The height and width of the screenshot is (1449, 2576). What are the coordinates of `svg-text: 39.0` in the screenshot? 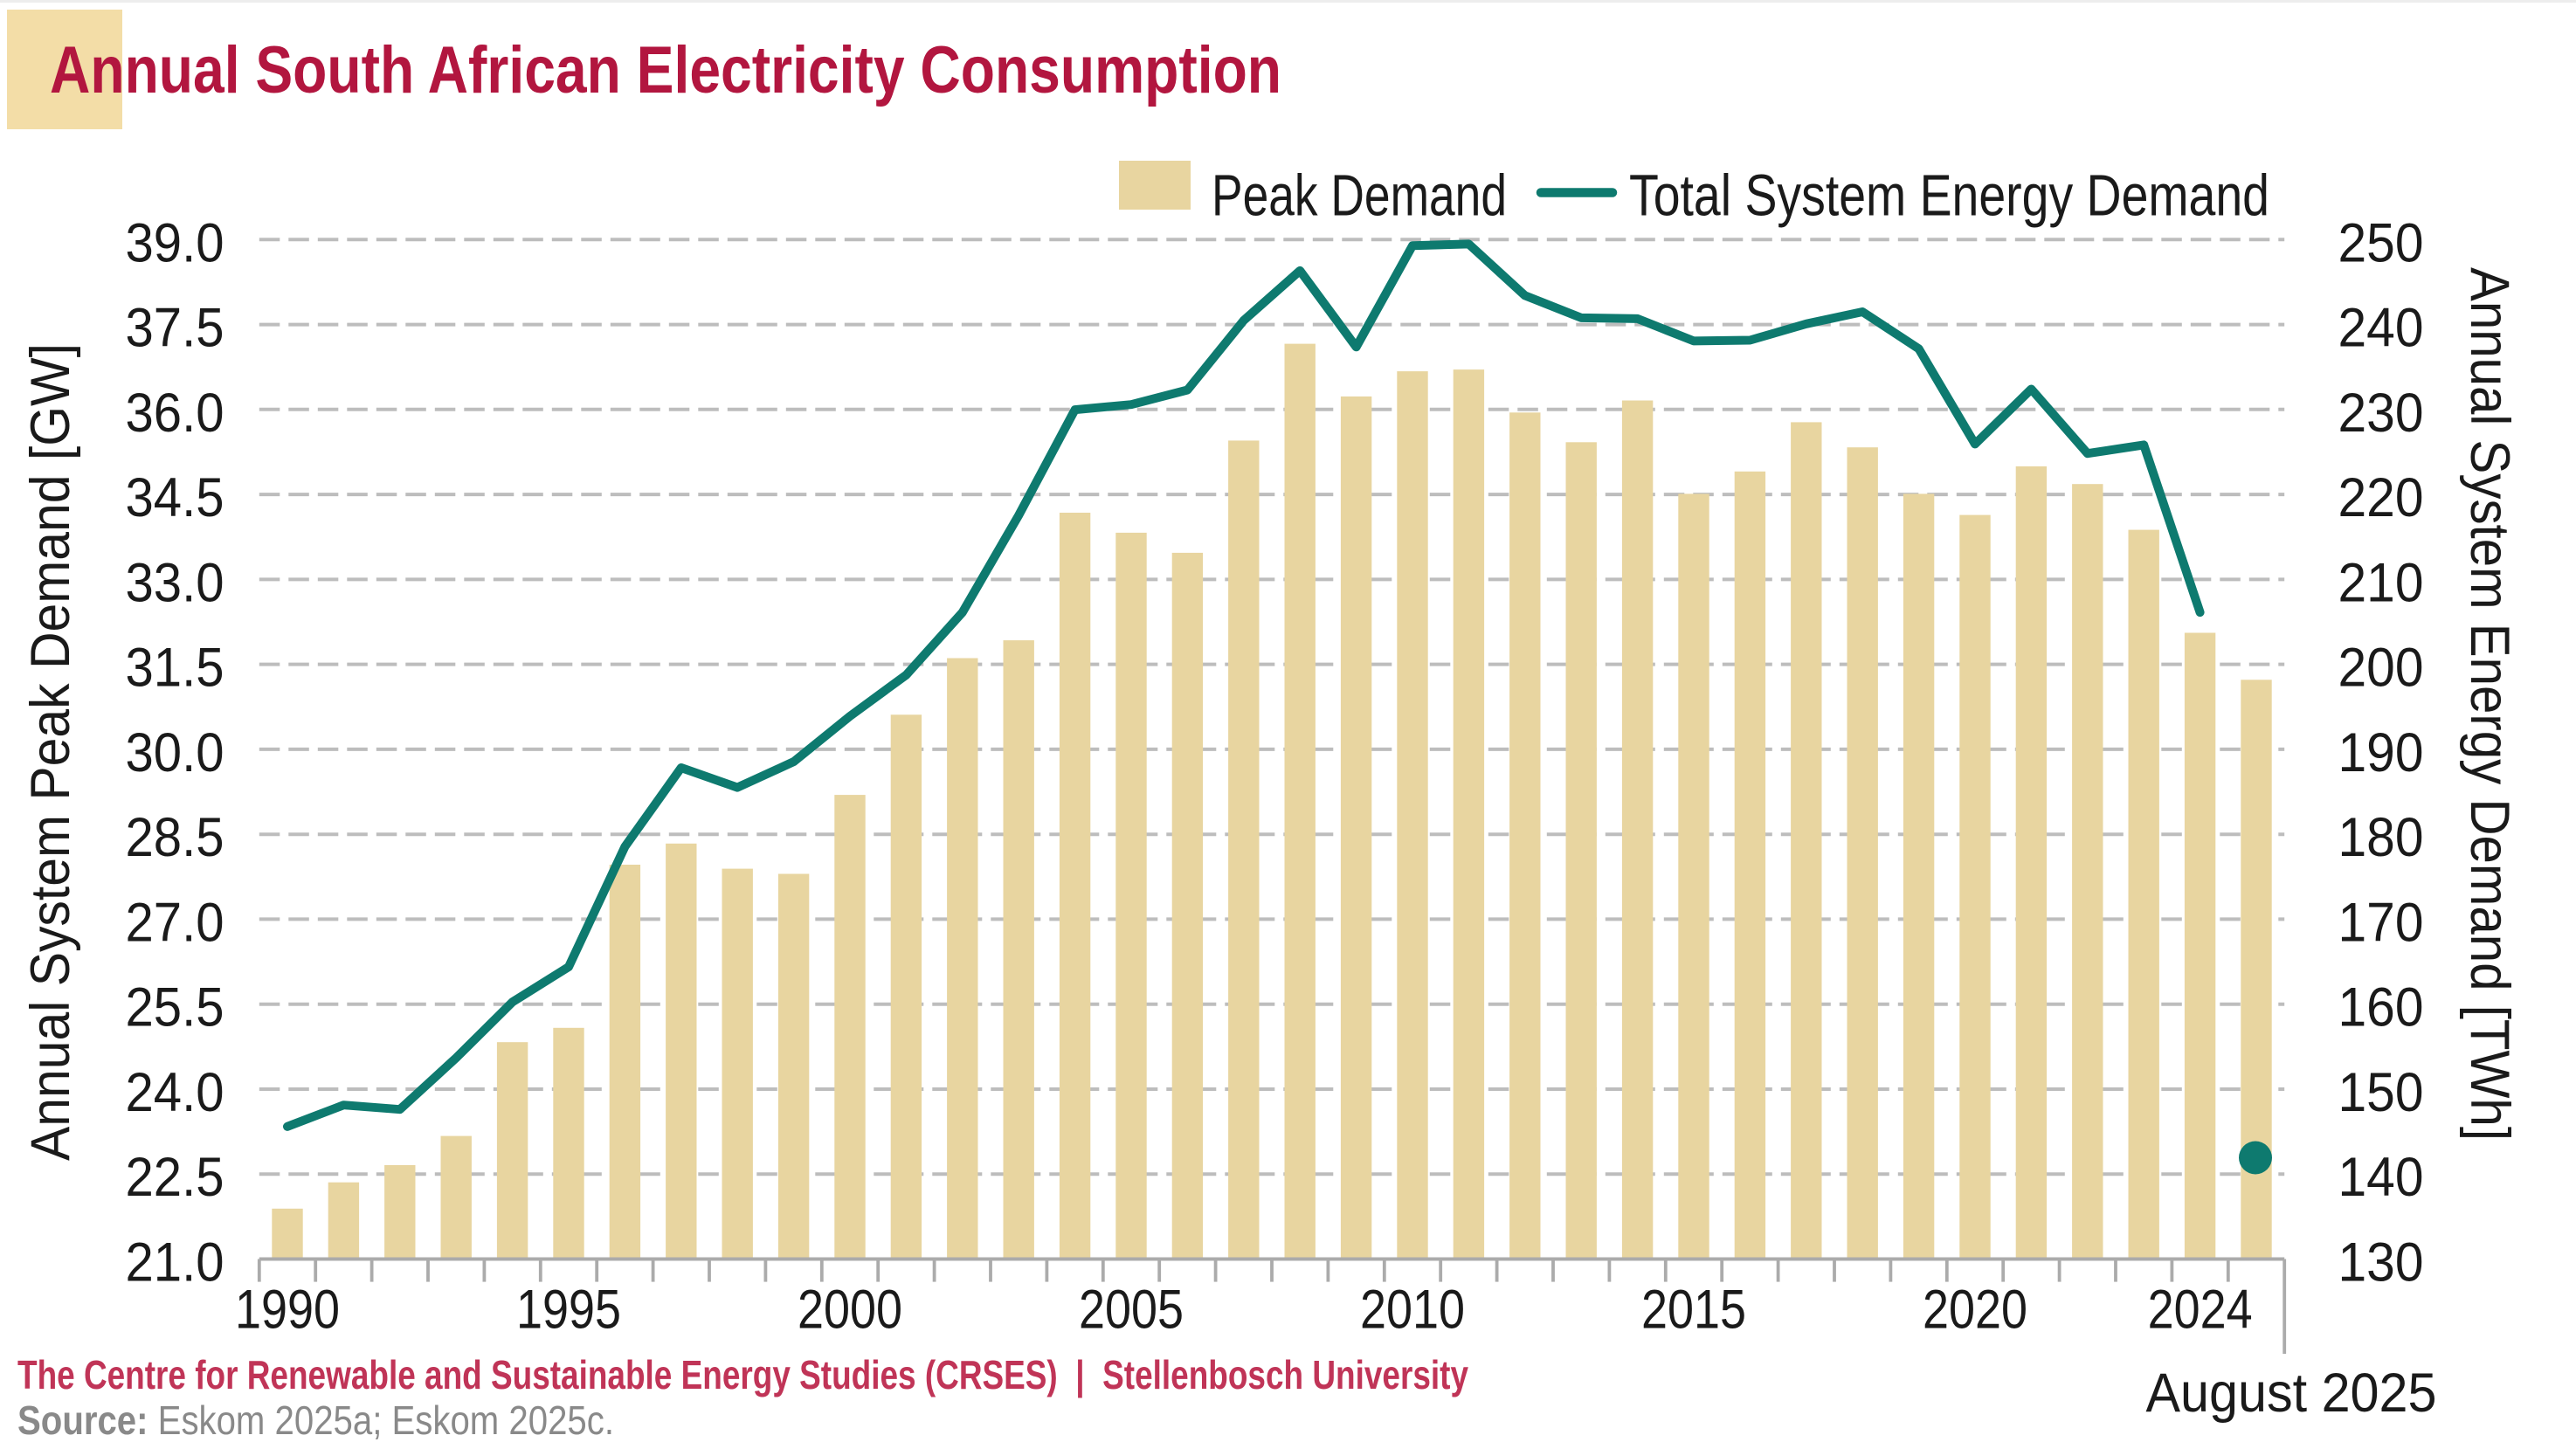 It's located at (175, 242).